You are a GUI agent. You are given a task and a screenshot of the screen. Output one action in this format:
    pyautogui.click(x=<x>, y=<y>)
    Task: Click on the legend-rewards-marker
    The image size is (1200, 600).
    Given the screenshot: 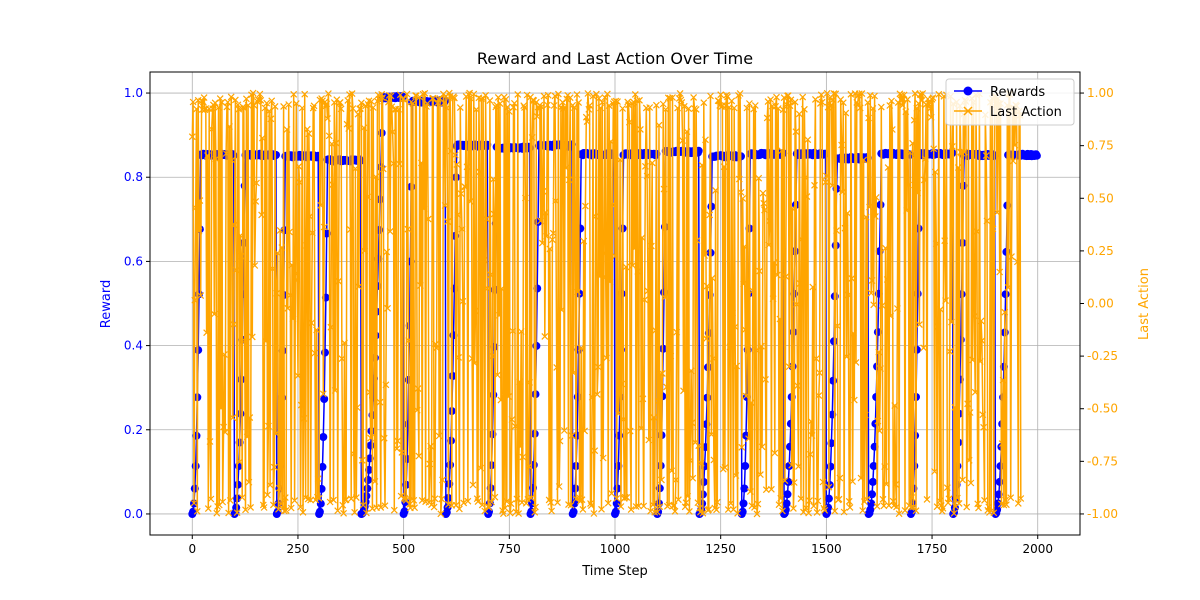 What is the action you would take?
    pyautogui.click(x=968, y=91)
    